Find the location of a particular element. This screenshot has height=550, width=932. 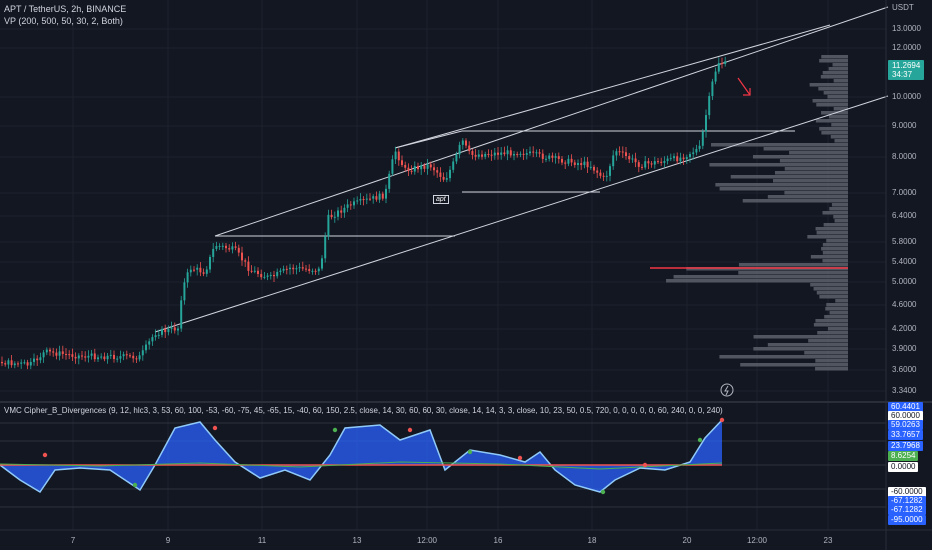

price-axis-label: 10.0000 is located at coordinates (906, 96).